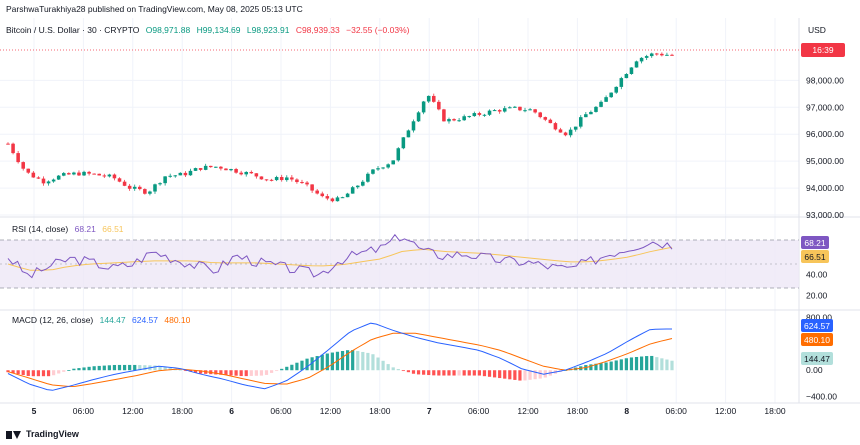  What do you see at coordinates (814, 370) in the screenshot?
I see `macd-tick-label: 0.00` at bounding box center [814, 370].